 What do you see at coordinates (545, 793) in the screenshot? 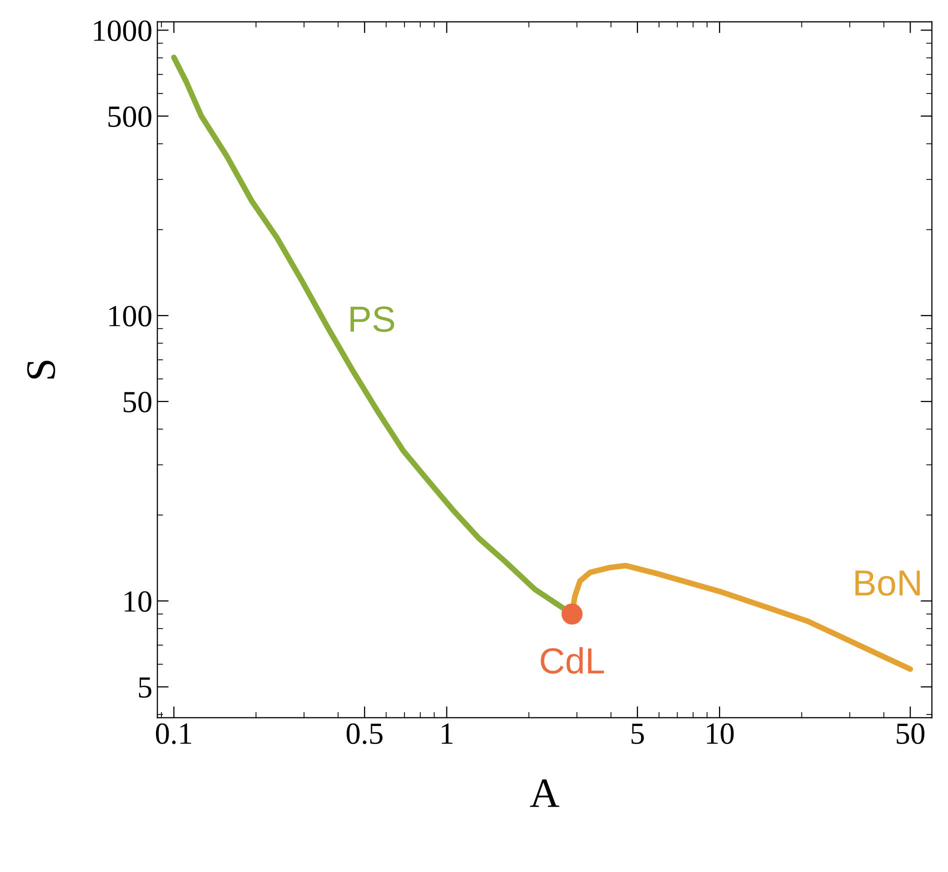
I see `x-axis-title: A` at bounding box center [545, 793].